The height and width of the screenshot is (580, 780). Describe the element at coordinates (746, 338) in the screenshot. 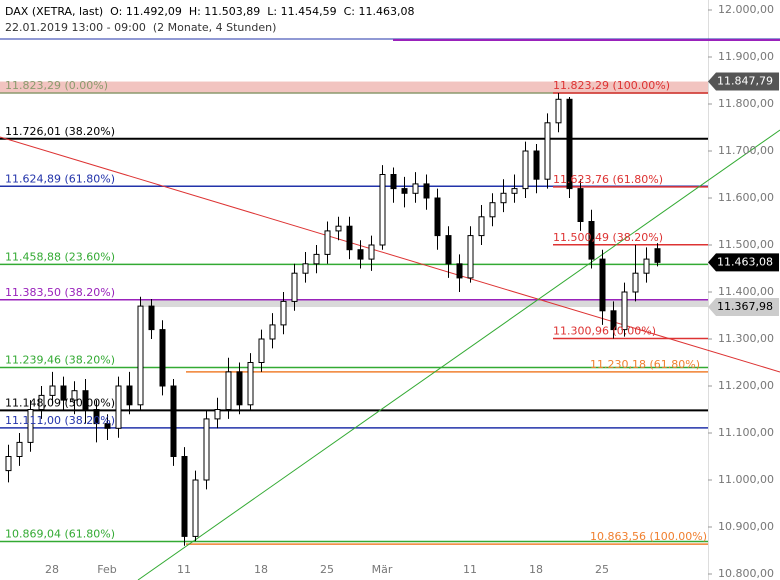

I see `y-tick-label: 11.300,00` at that location.